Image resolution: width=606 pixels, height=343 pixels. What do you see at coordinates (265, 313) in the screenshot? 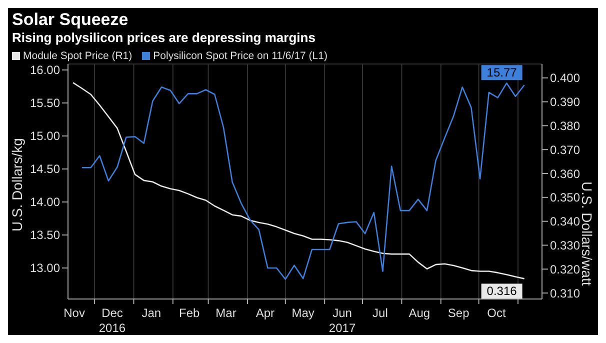
I see `x-tick-label: Apr` at bounding box center [265, 313].